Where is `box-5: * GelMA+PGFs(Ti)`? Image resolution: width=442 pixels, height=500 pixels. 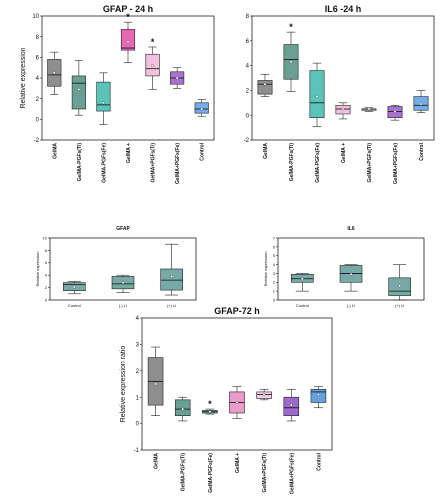
box-5: * GelMA+PGFs(Ti) is located at coordinates (152, 110).